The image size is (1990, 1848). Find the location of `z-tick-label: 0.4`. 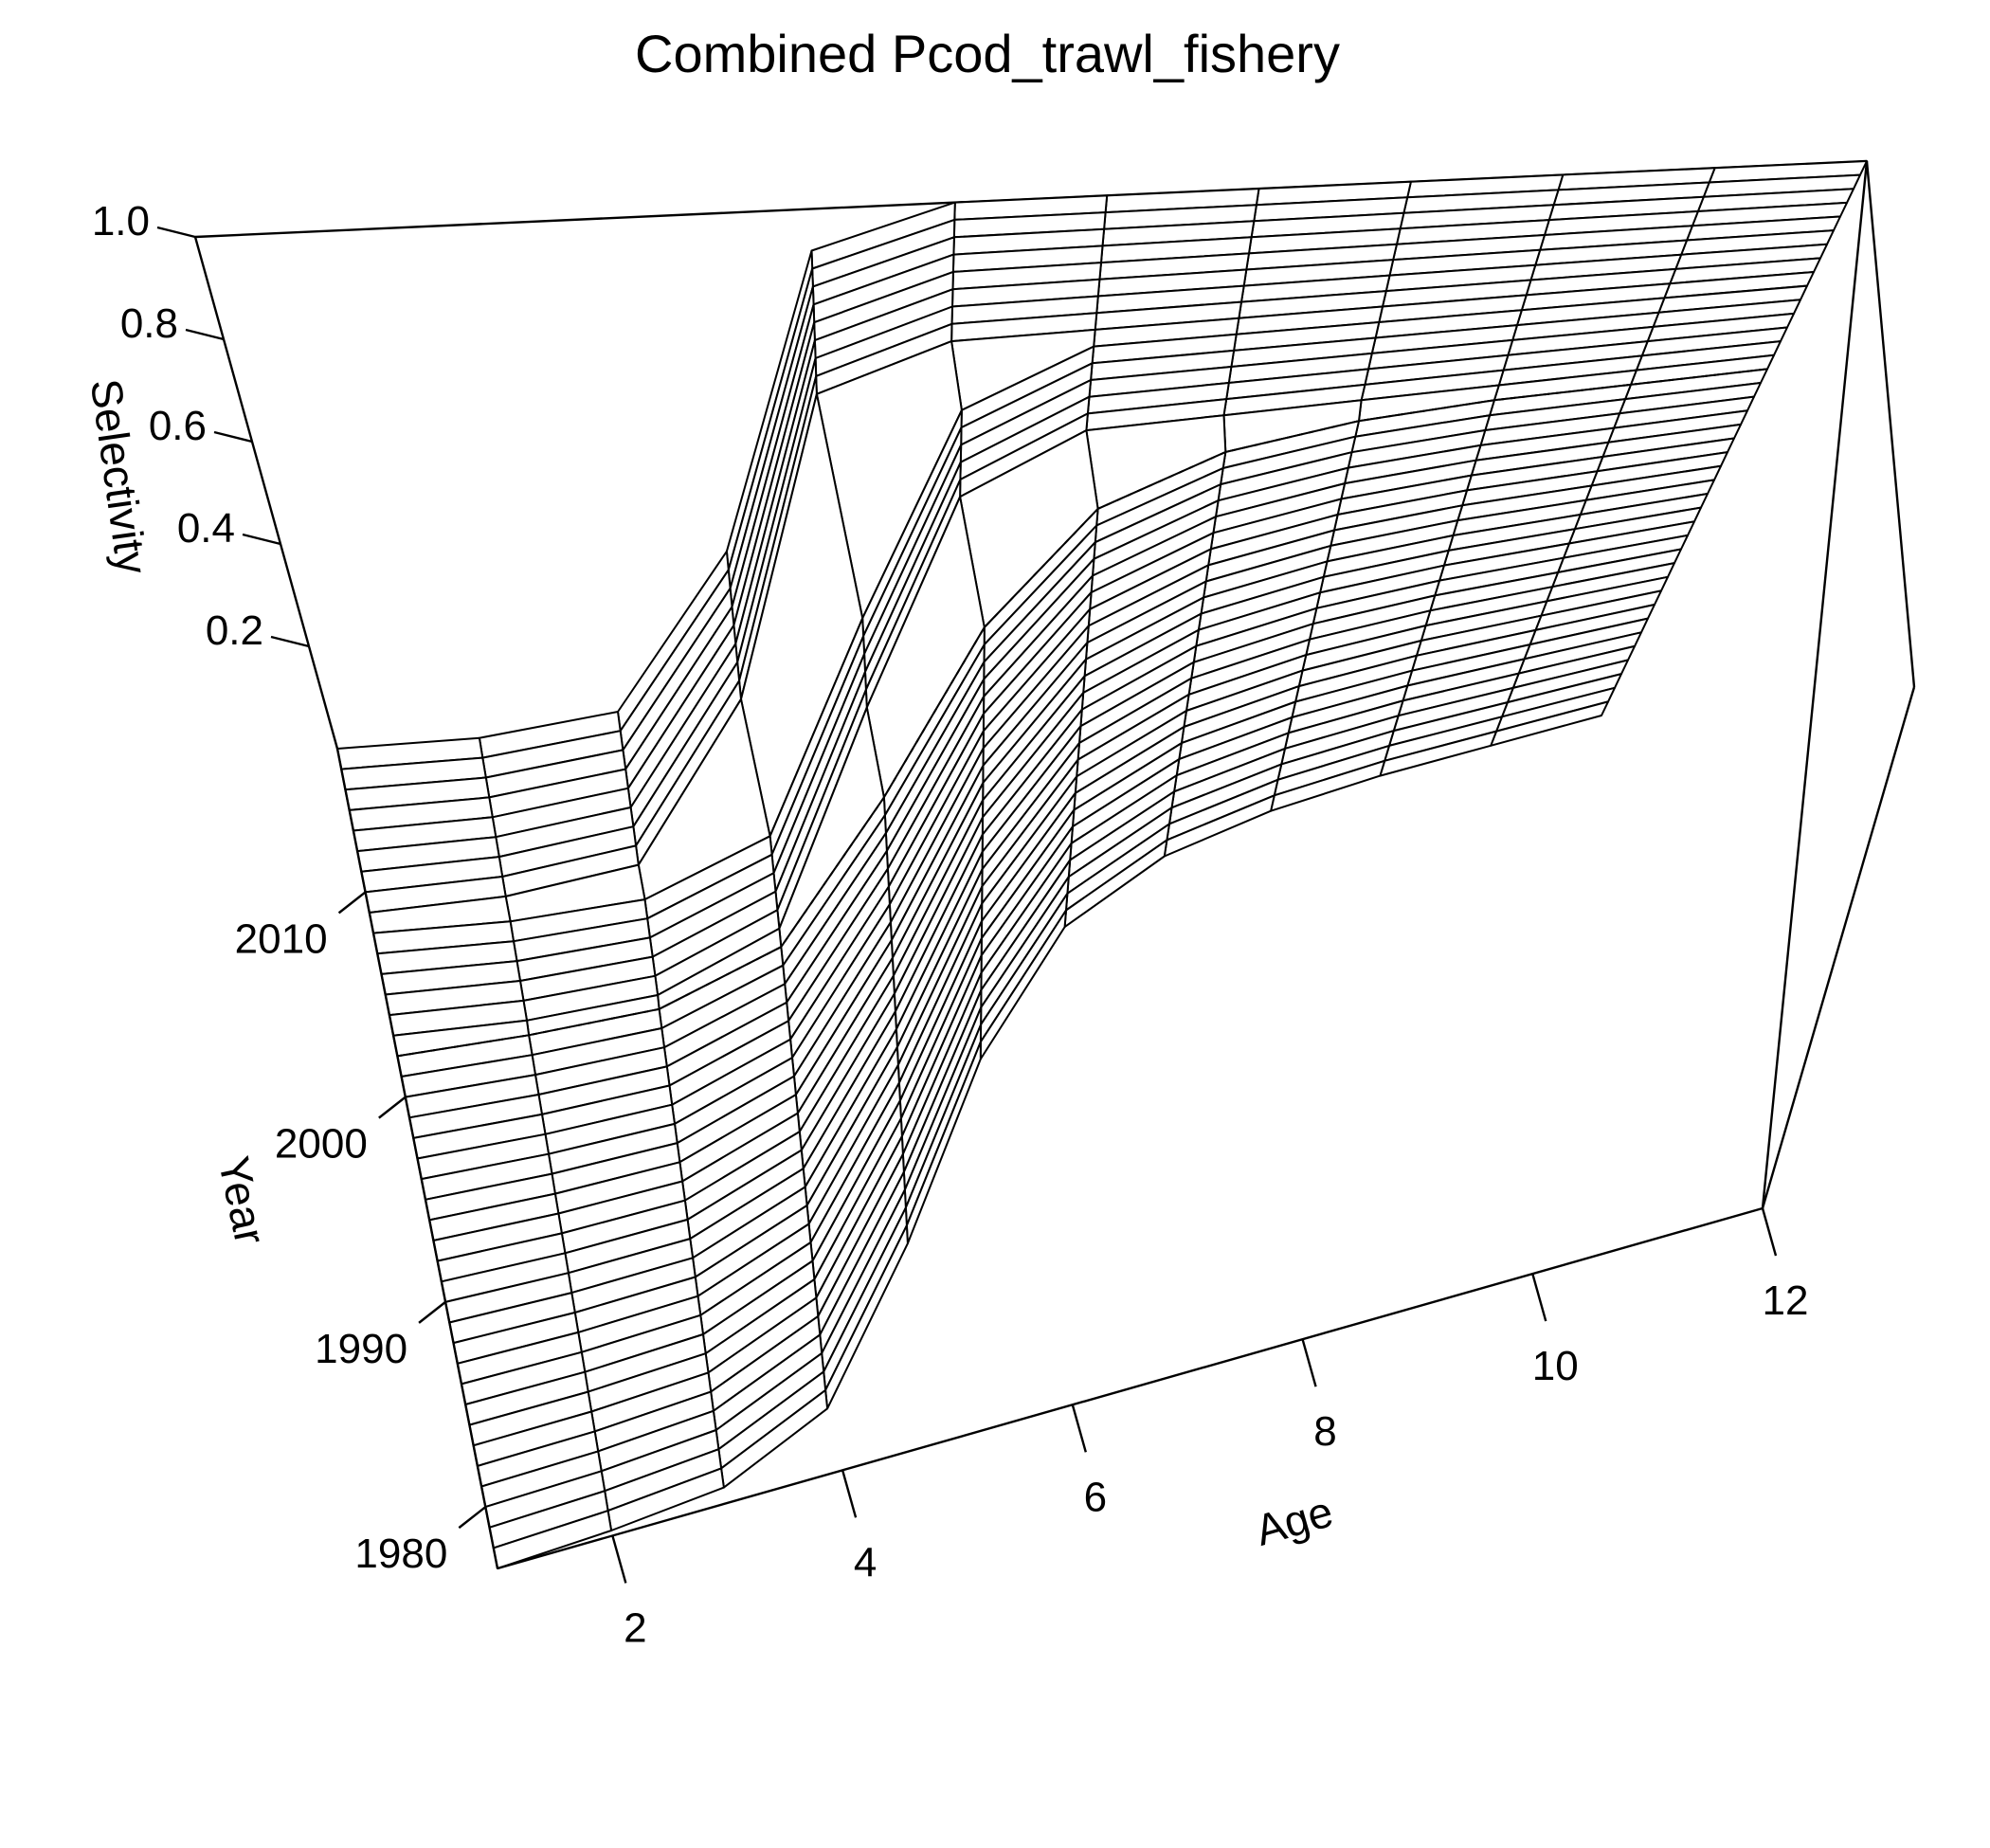

z-tick-label: 0.4 is located at coordinates (206, 529).